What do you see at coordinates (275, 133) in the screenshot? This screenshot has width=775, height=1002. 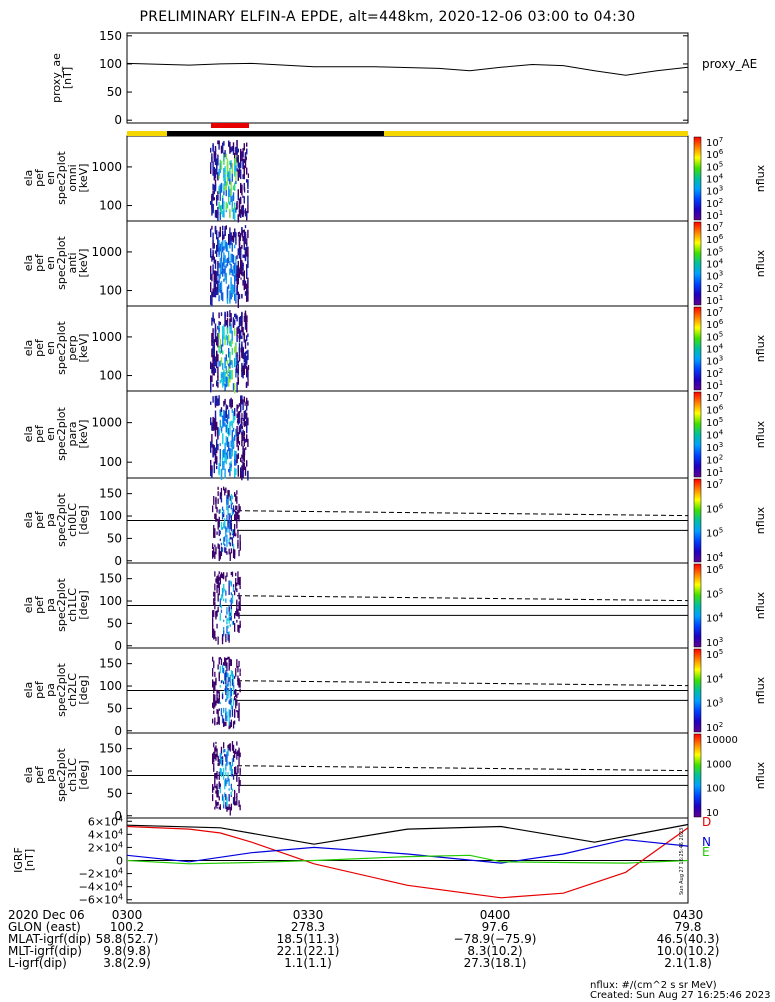 I see `status-bar-black` at bounding box center [275, 133].